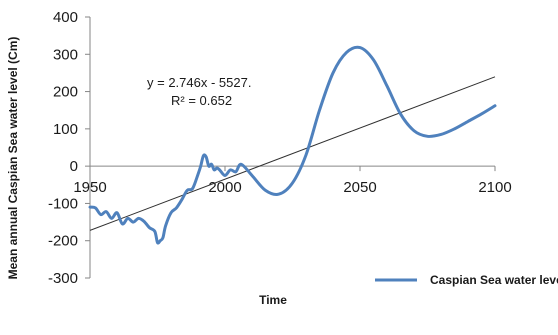 This screenshot has height=335, width=558. Describe the element at coordinates (63, 241) in the screenshot. I see `y-tick-label: -200` at that location.